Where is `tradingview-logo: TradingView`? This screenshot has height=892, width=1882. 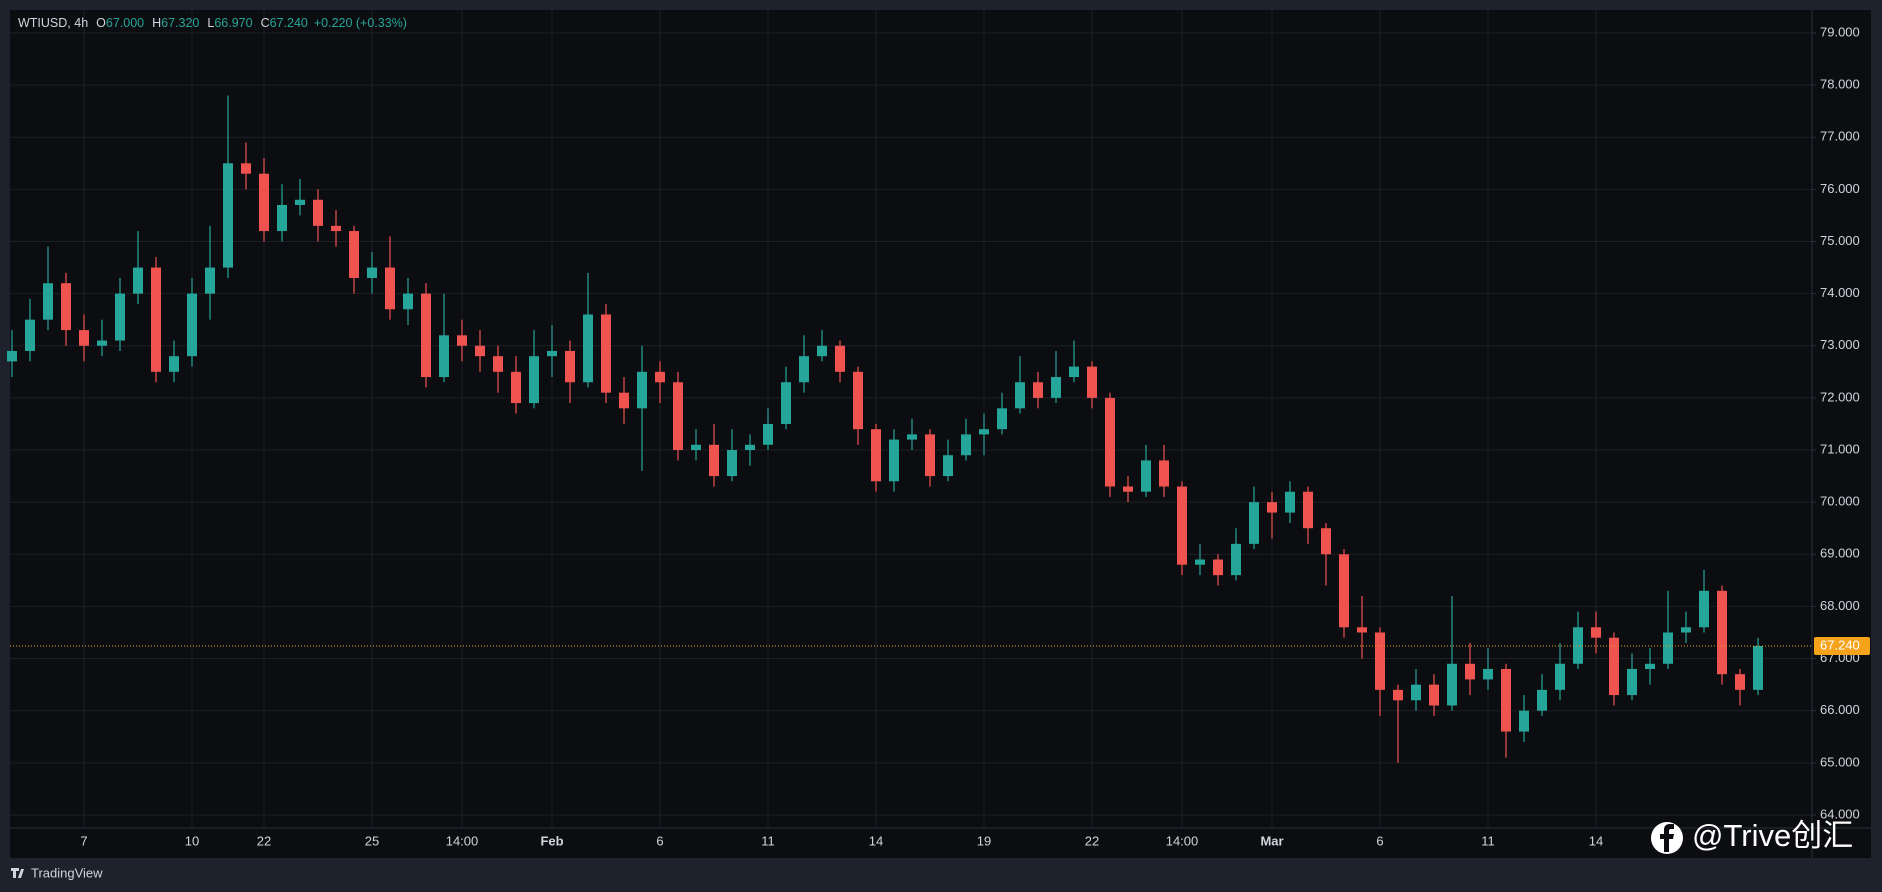 tradingview-logo: TradingView is located at coordinates (57, 872).